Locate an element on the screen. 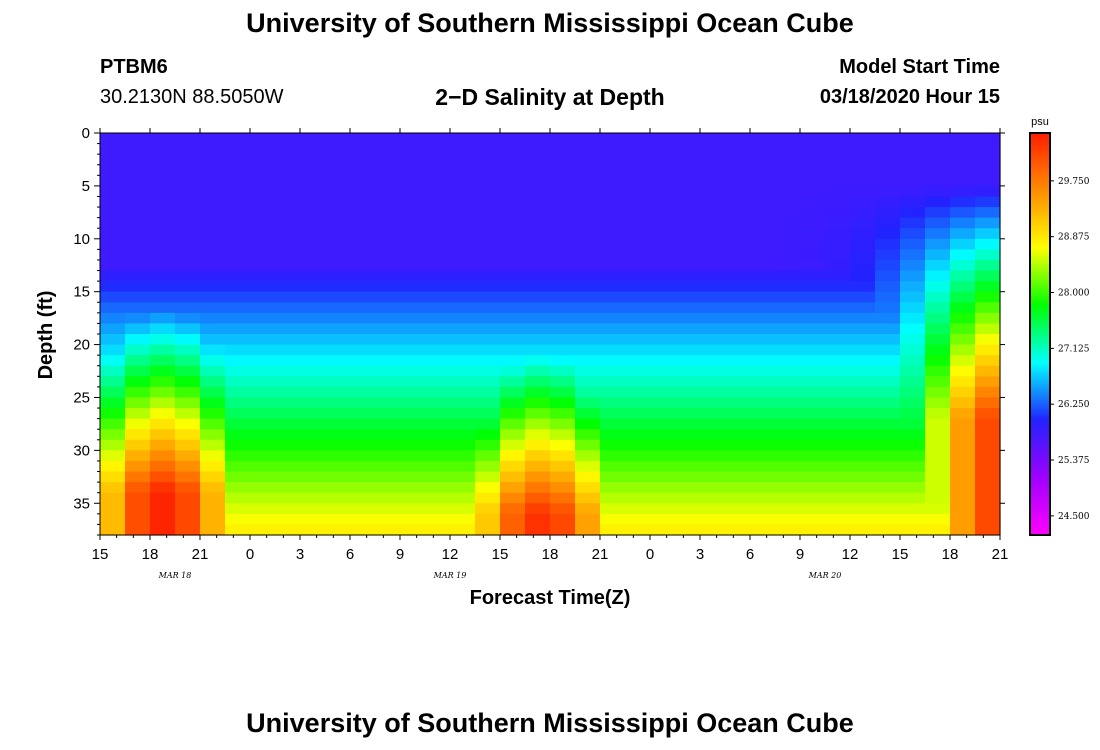 This screenshot has width=1100, height=750. x-tick-label: 9 is located at coordinates (400, 554).